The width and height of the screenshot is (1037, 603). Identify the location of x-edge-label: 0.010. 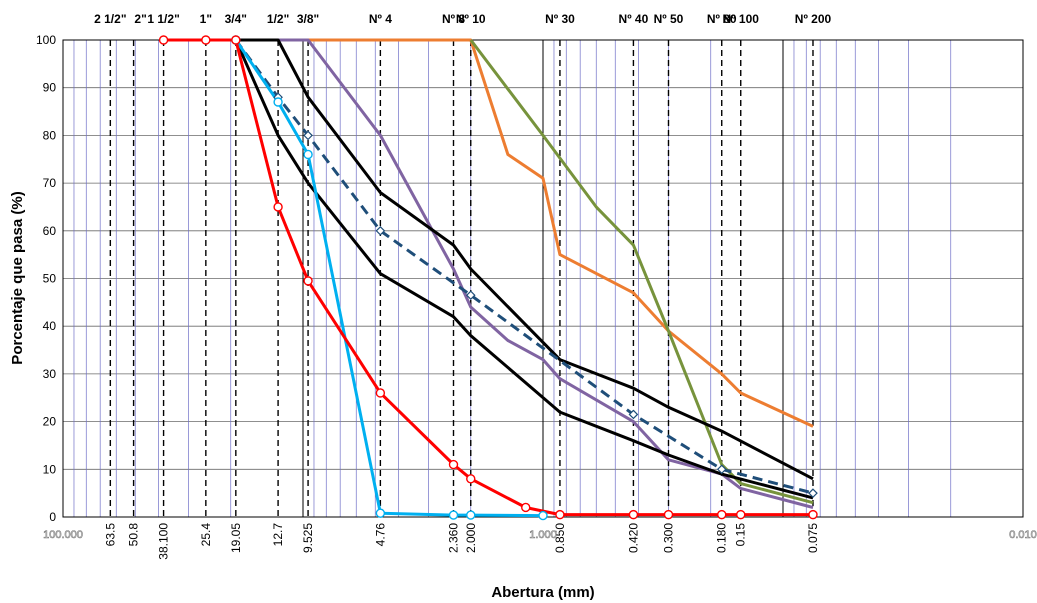
(1023, 535).